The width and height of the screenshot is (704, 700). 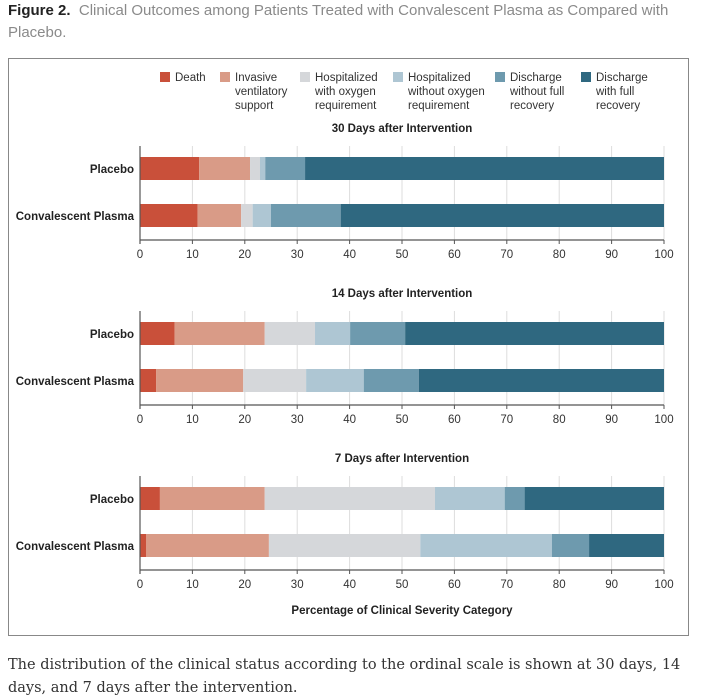 What do you see at coordinates (446, 92) in the screenshot?
I see `legend-label: without oxygen` at bounding box center [446, 92].